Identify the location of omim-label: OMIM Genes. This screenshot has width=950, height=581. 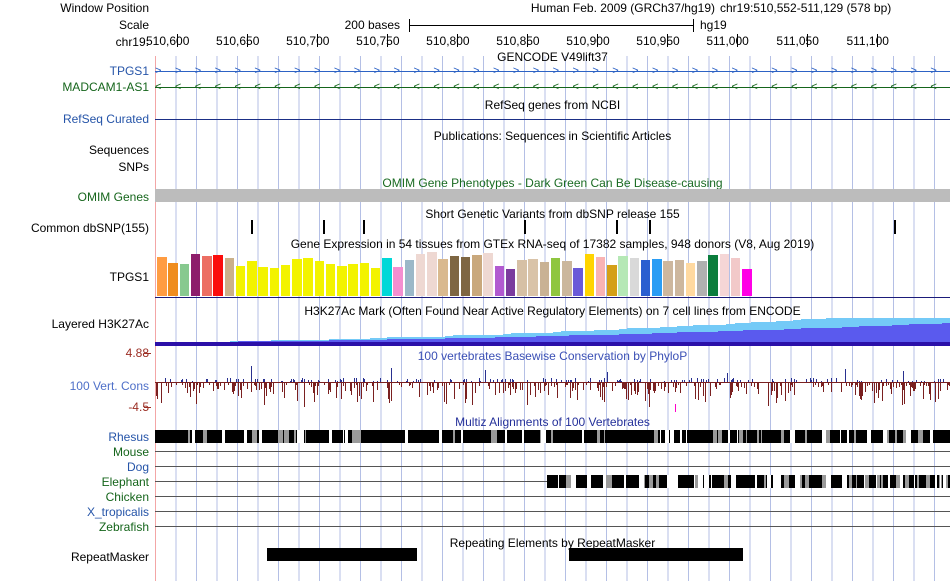
(113, 197).